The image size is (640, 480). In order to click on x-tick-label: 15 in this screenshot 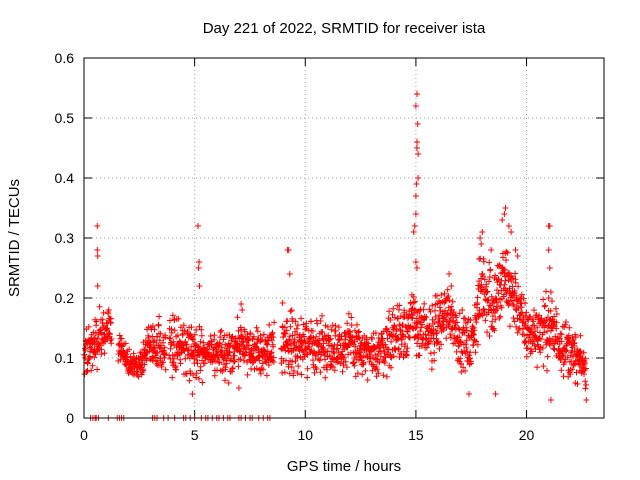, I will do `click(416, 435)`.